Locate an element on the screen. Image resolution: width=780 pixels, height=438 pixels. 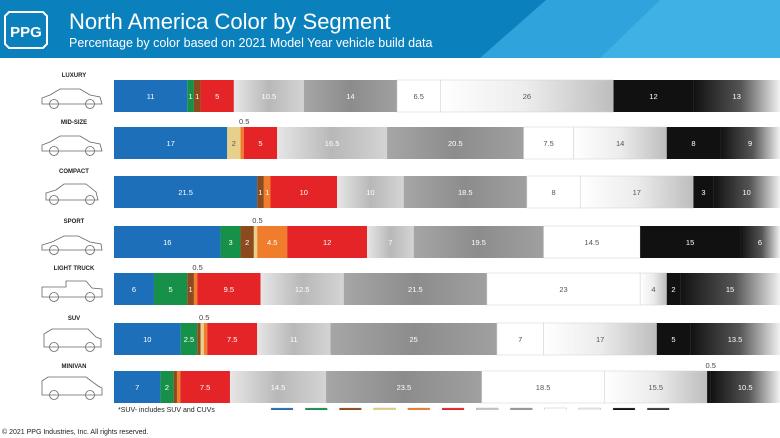
bar-luxury-black-solid is located at coordinates (653, 96).